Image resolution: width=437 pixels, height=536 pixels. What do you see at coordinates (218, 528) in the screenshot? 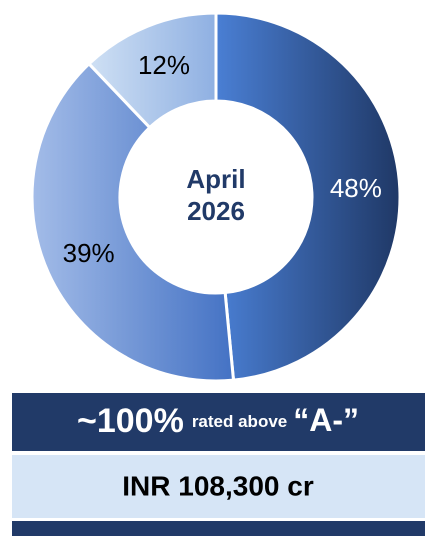
I see `bottom-band` at bounding box center [218, 528].